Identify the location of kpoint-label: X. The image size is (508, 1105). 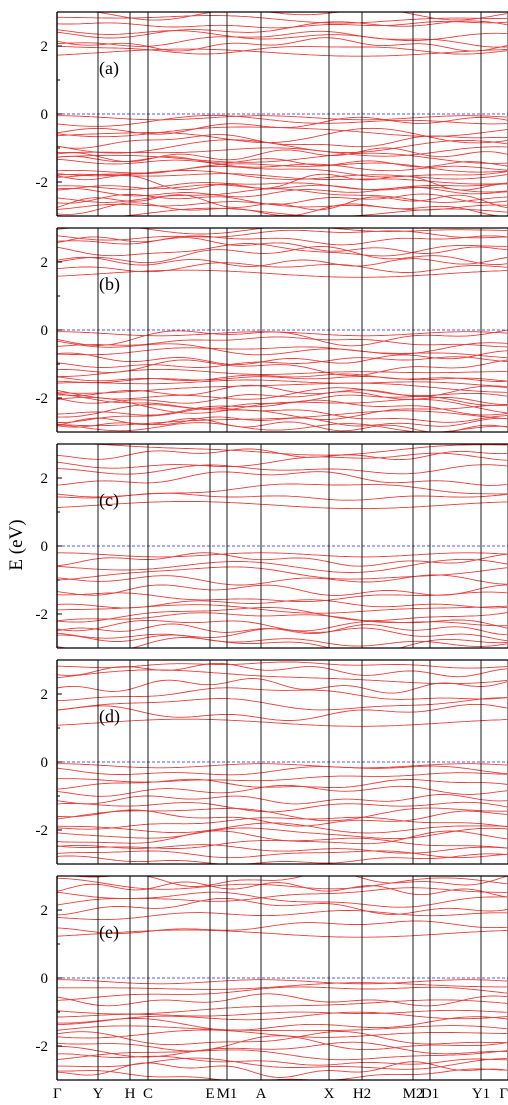
(329, 1094).